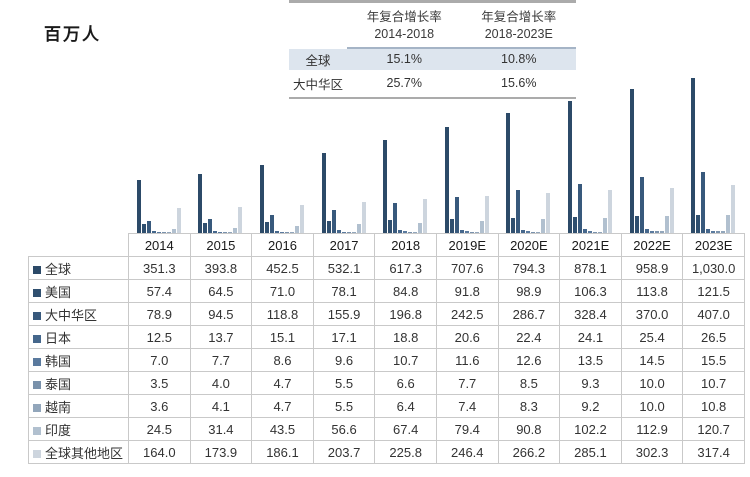 This screenshot has height=477, width=750. I want to click on bar-group-2019e, so click(467, 155).